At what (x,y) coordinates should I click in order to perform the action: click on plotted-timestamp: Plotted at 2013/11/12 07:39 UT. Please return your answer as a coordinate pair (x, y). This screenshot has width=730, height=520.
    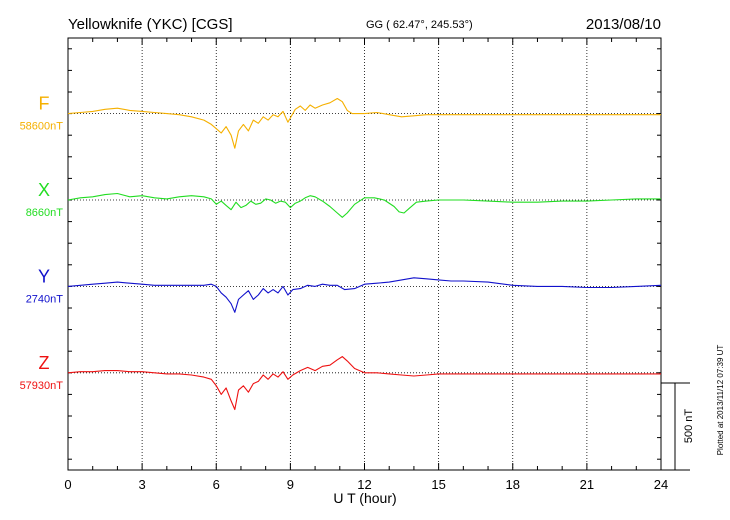
    Looking at the image, I should click on (720, 400).